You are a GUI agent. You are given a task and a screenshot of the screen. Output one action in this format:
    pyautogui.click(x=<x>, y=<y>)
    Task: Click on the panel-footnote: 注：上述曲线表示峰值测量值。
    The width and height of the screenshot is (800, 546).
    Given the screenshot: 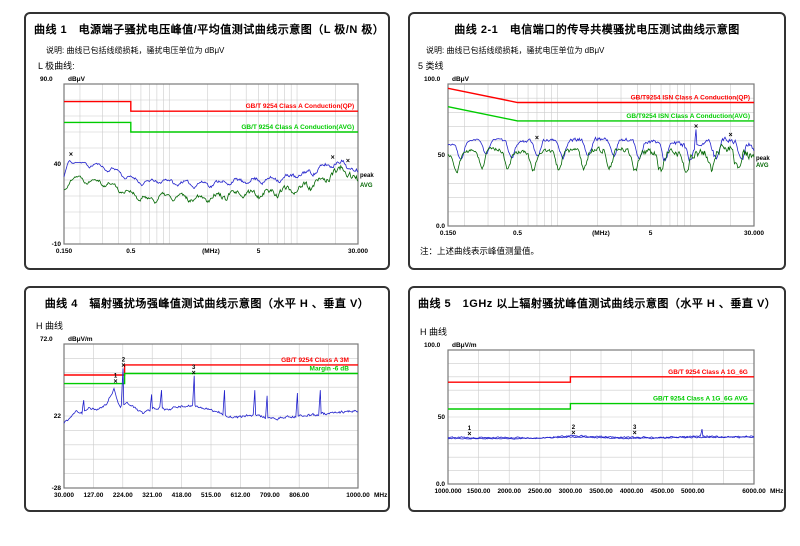 What is the action you would take?
    pyautogui.click(x=480, y=251)
    